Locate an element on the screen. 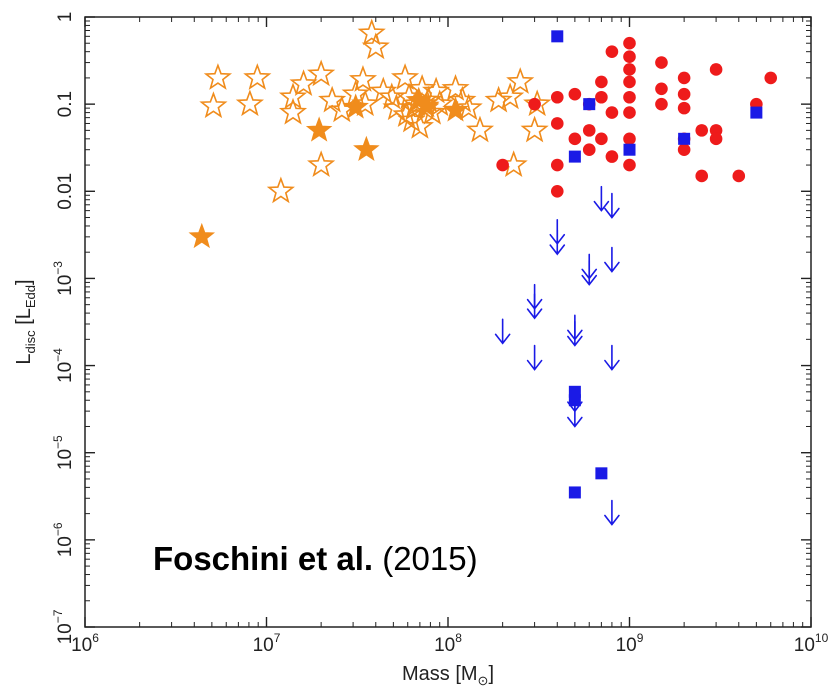  x-tick-label: 10⁷ is located at coordinates (267, 643).